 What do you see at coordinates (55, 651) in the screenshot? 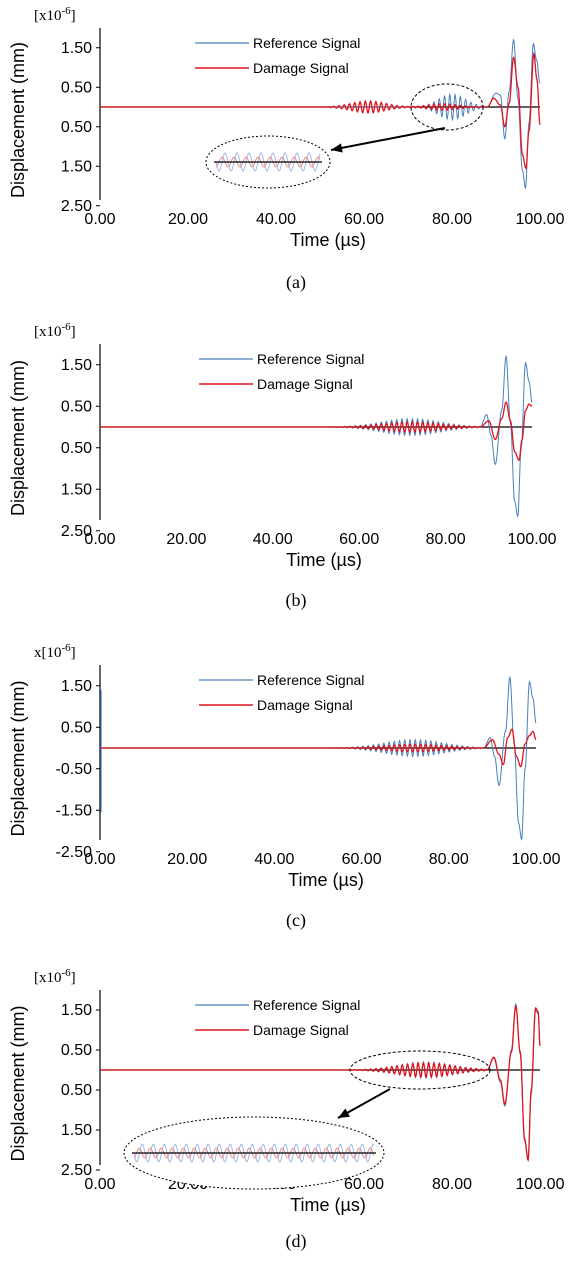
I see `unit-label: x[10-6]` at bounding box center [55, 651].